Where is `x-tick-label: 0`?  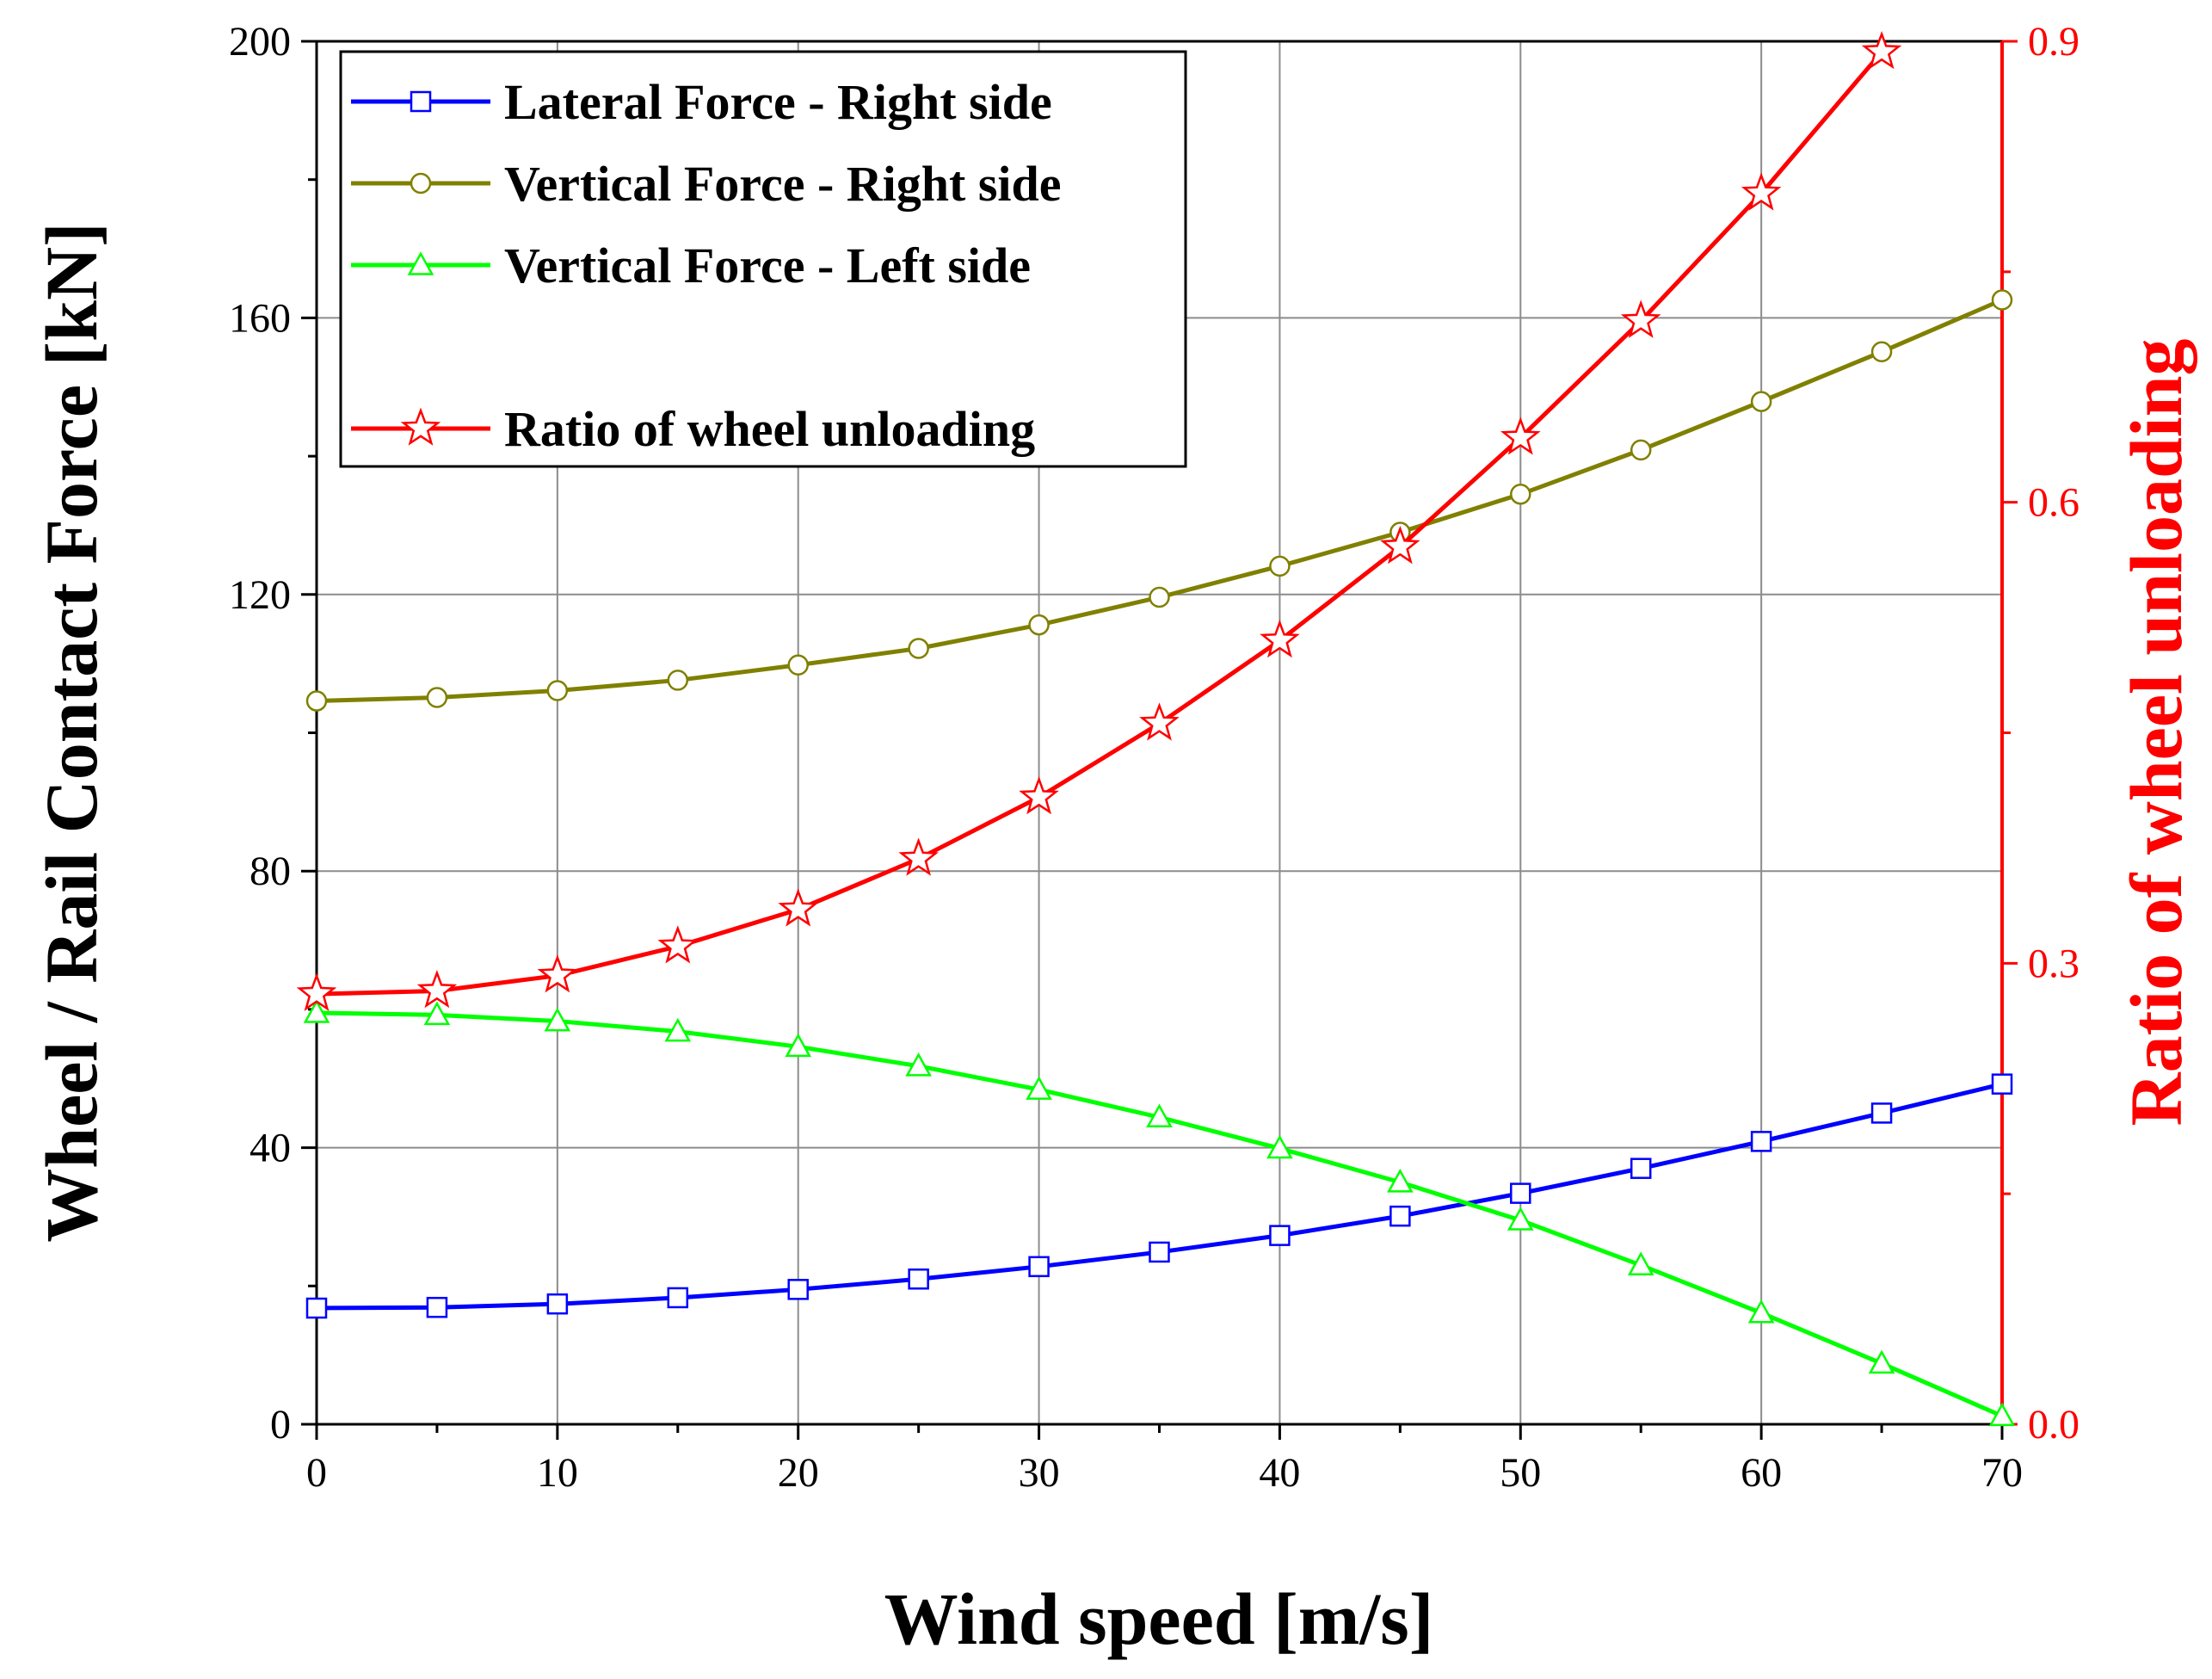
x-tick-label: 0 is located at coordinates (316, 1473).